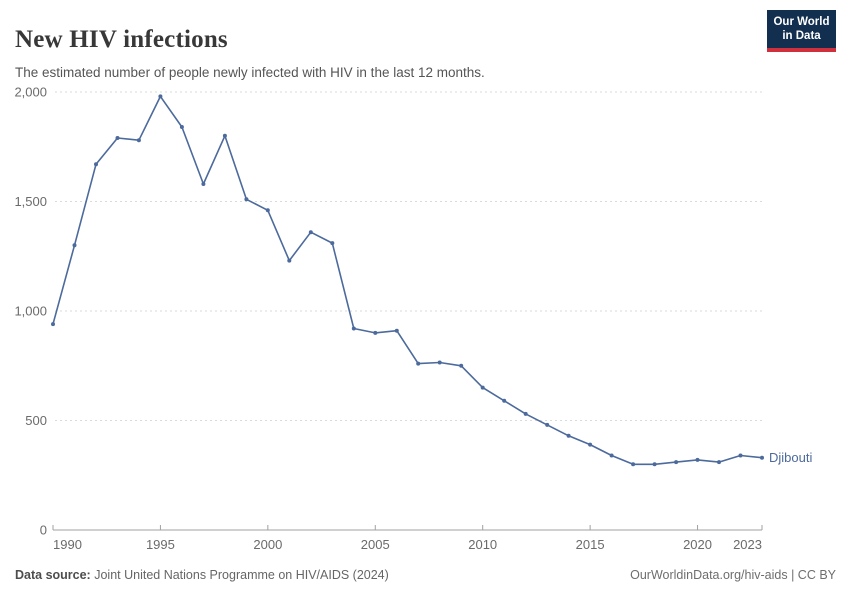  What do you see at coordinates (375, 544) in the screenshot?
I see `x-tick-label: 2005` at bounding box center [375, 544].